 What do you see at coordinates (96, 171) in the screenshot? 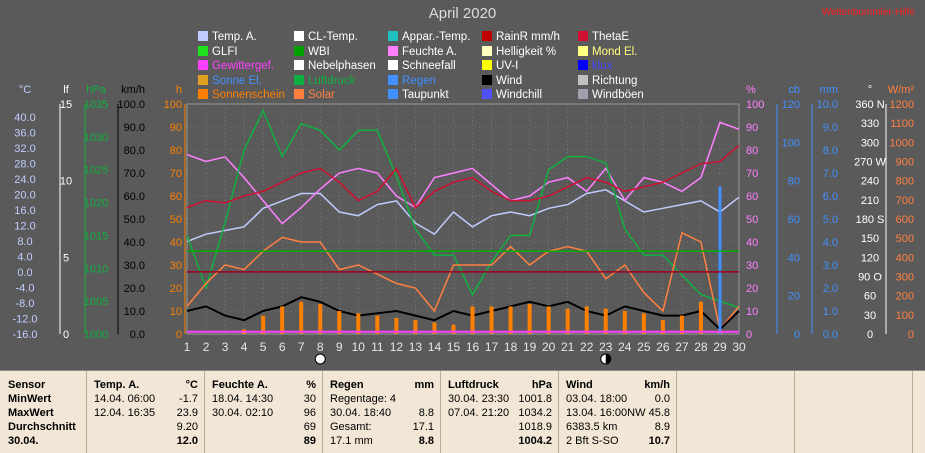
I see `axis-tick-2: 1025` at bounding box center [96, 171].